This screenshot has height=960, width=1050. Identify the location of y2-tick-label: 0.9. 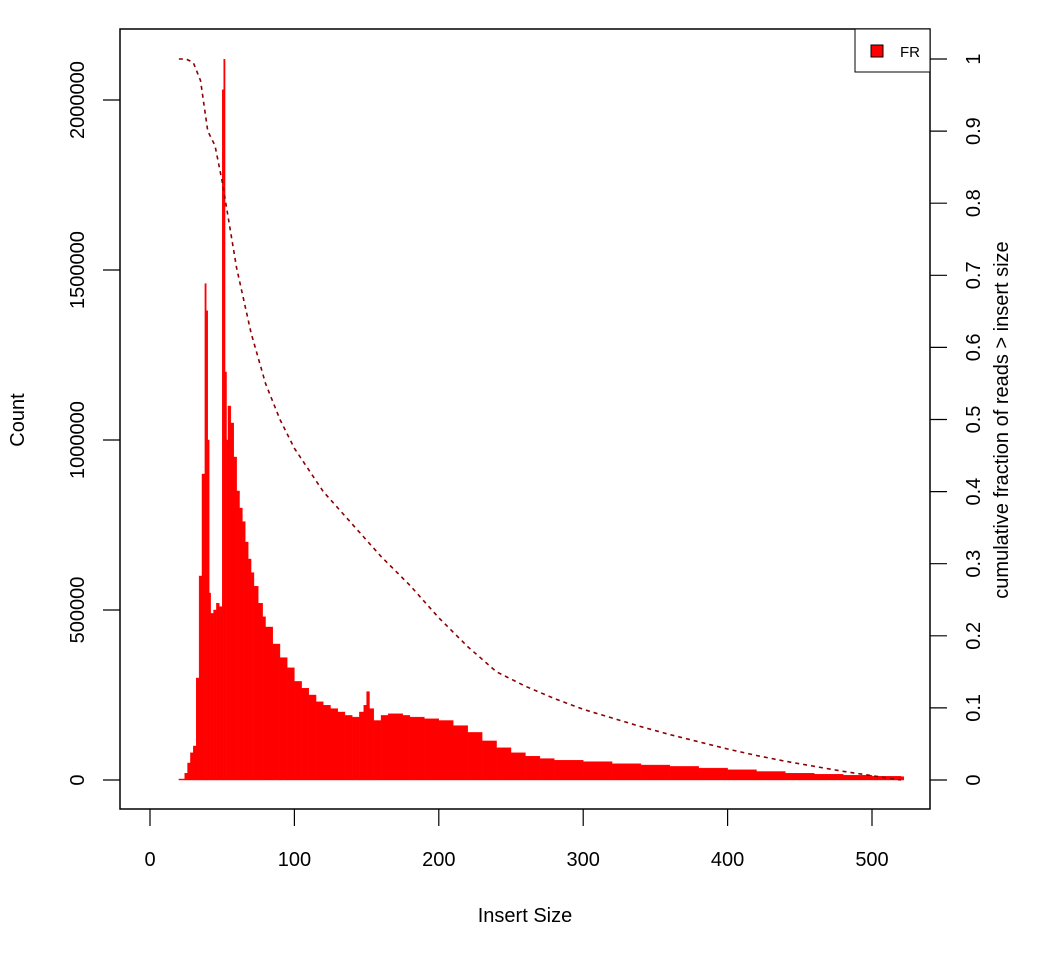
(974, 131).